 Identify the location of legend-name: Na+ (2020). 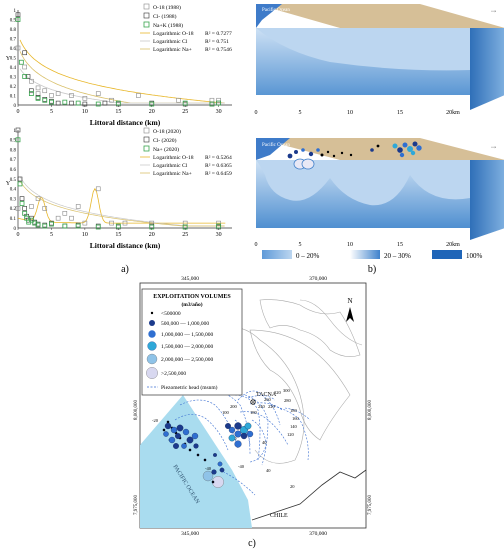
(166, 149).